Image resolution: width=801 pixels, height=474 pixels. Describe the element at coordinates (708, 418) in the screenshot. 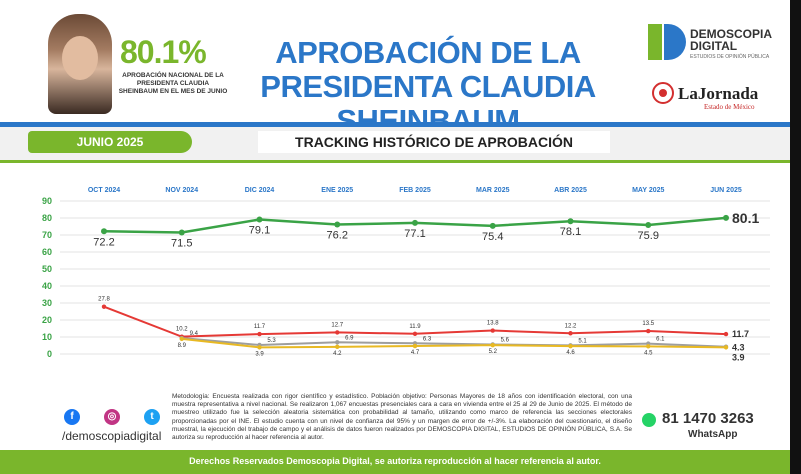

I see `whatsapp-number: 81 1470 3263` at that location.